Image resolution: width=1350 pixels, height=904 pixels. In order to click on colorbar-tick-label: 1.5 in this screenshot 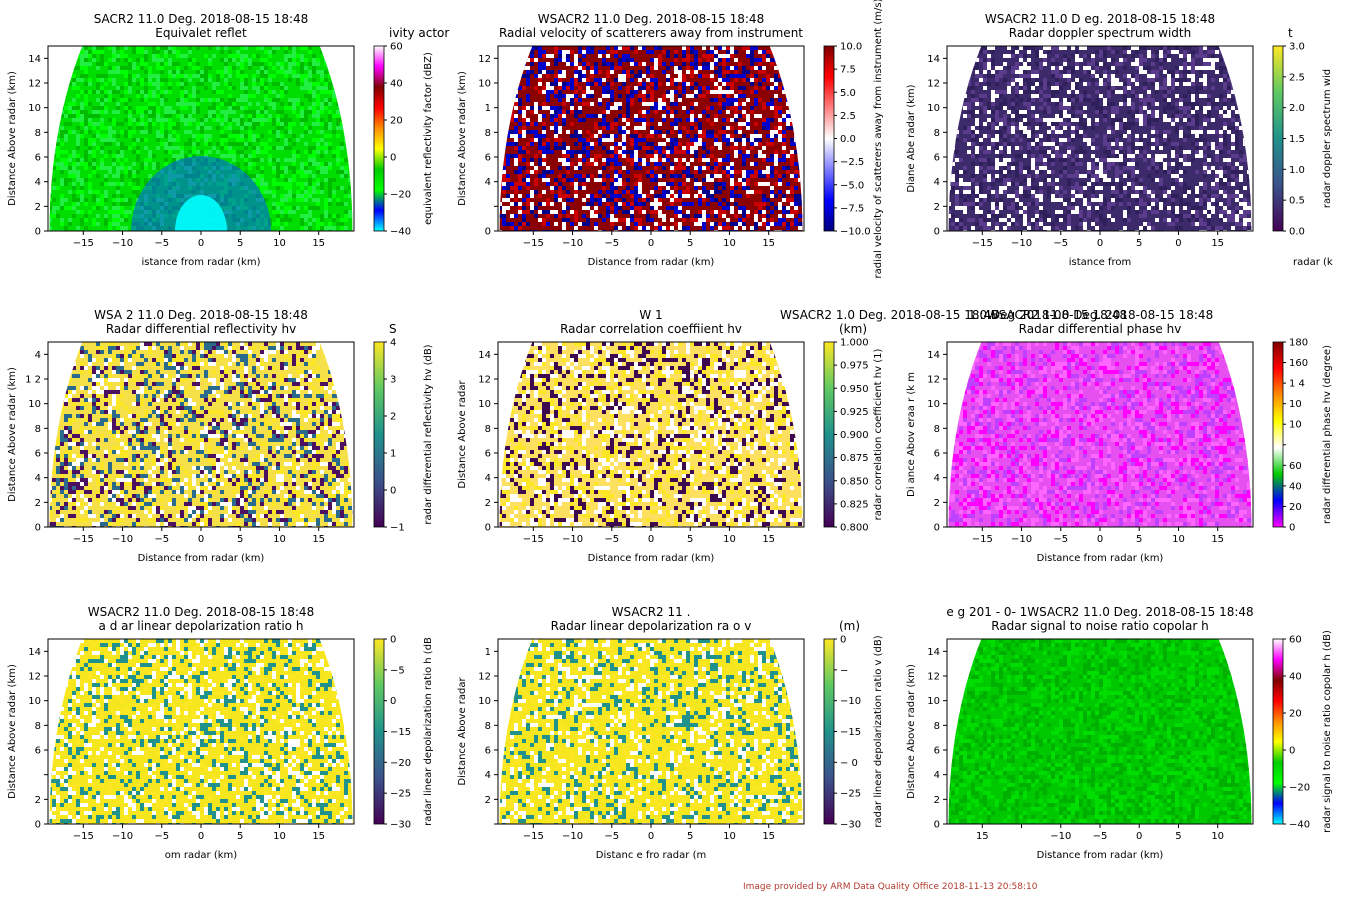, I will do `click(1297, 139)`.